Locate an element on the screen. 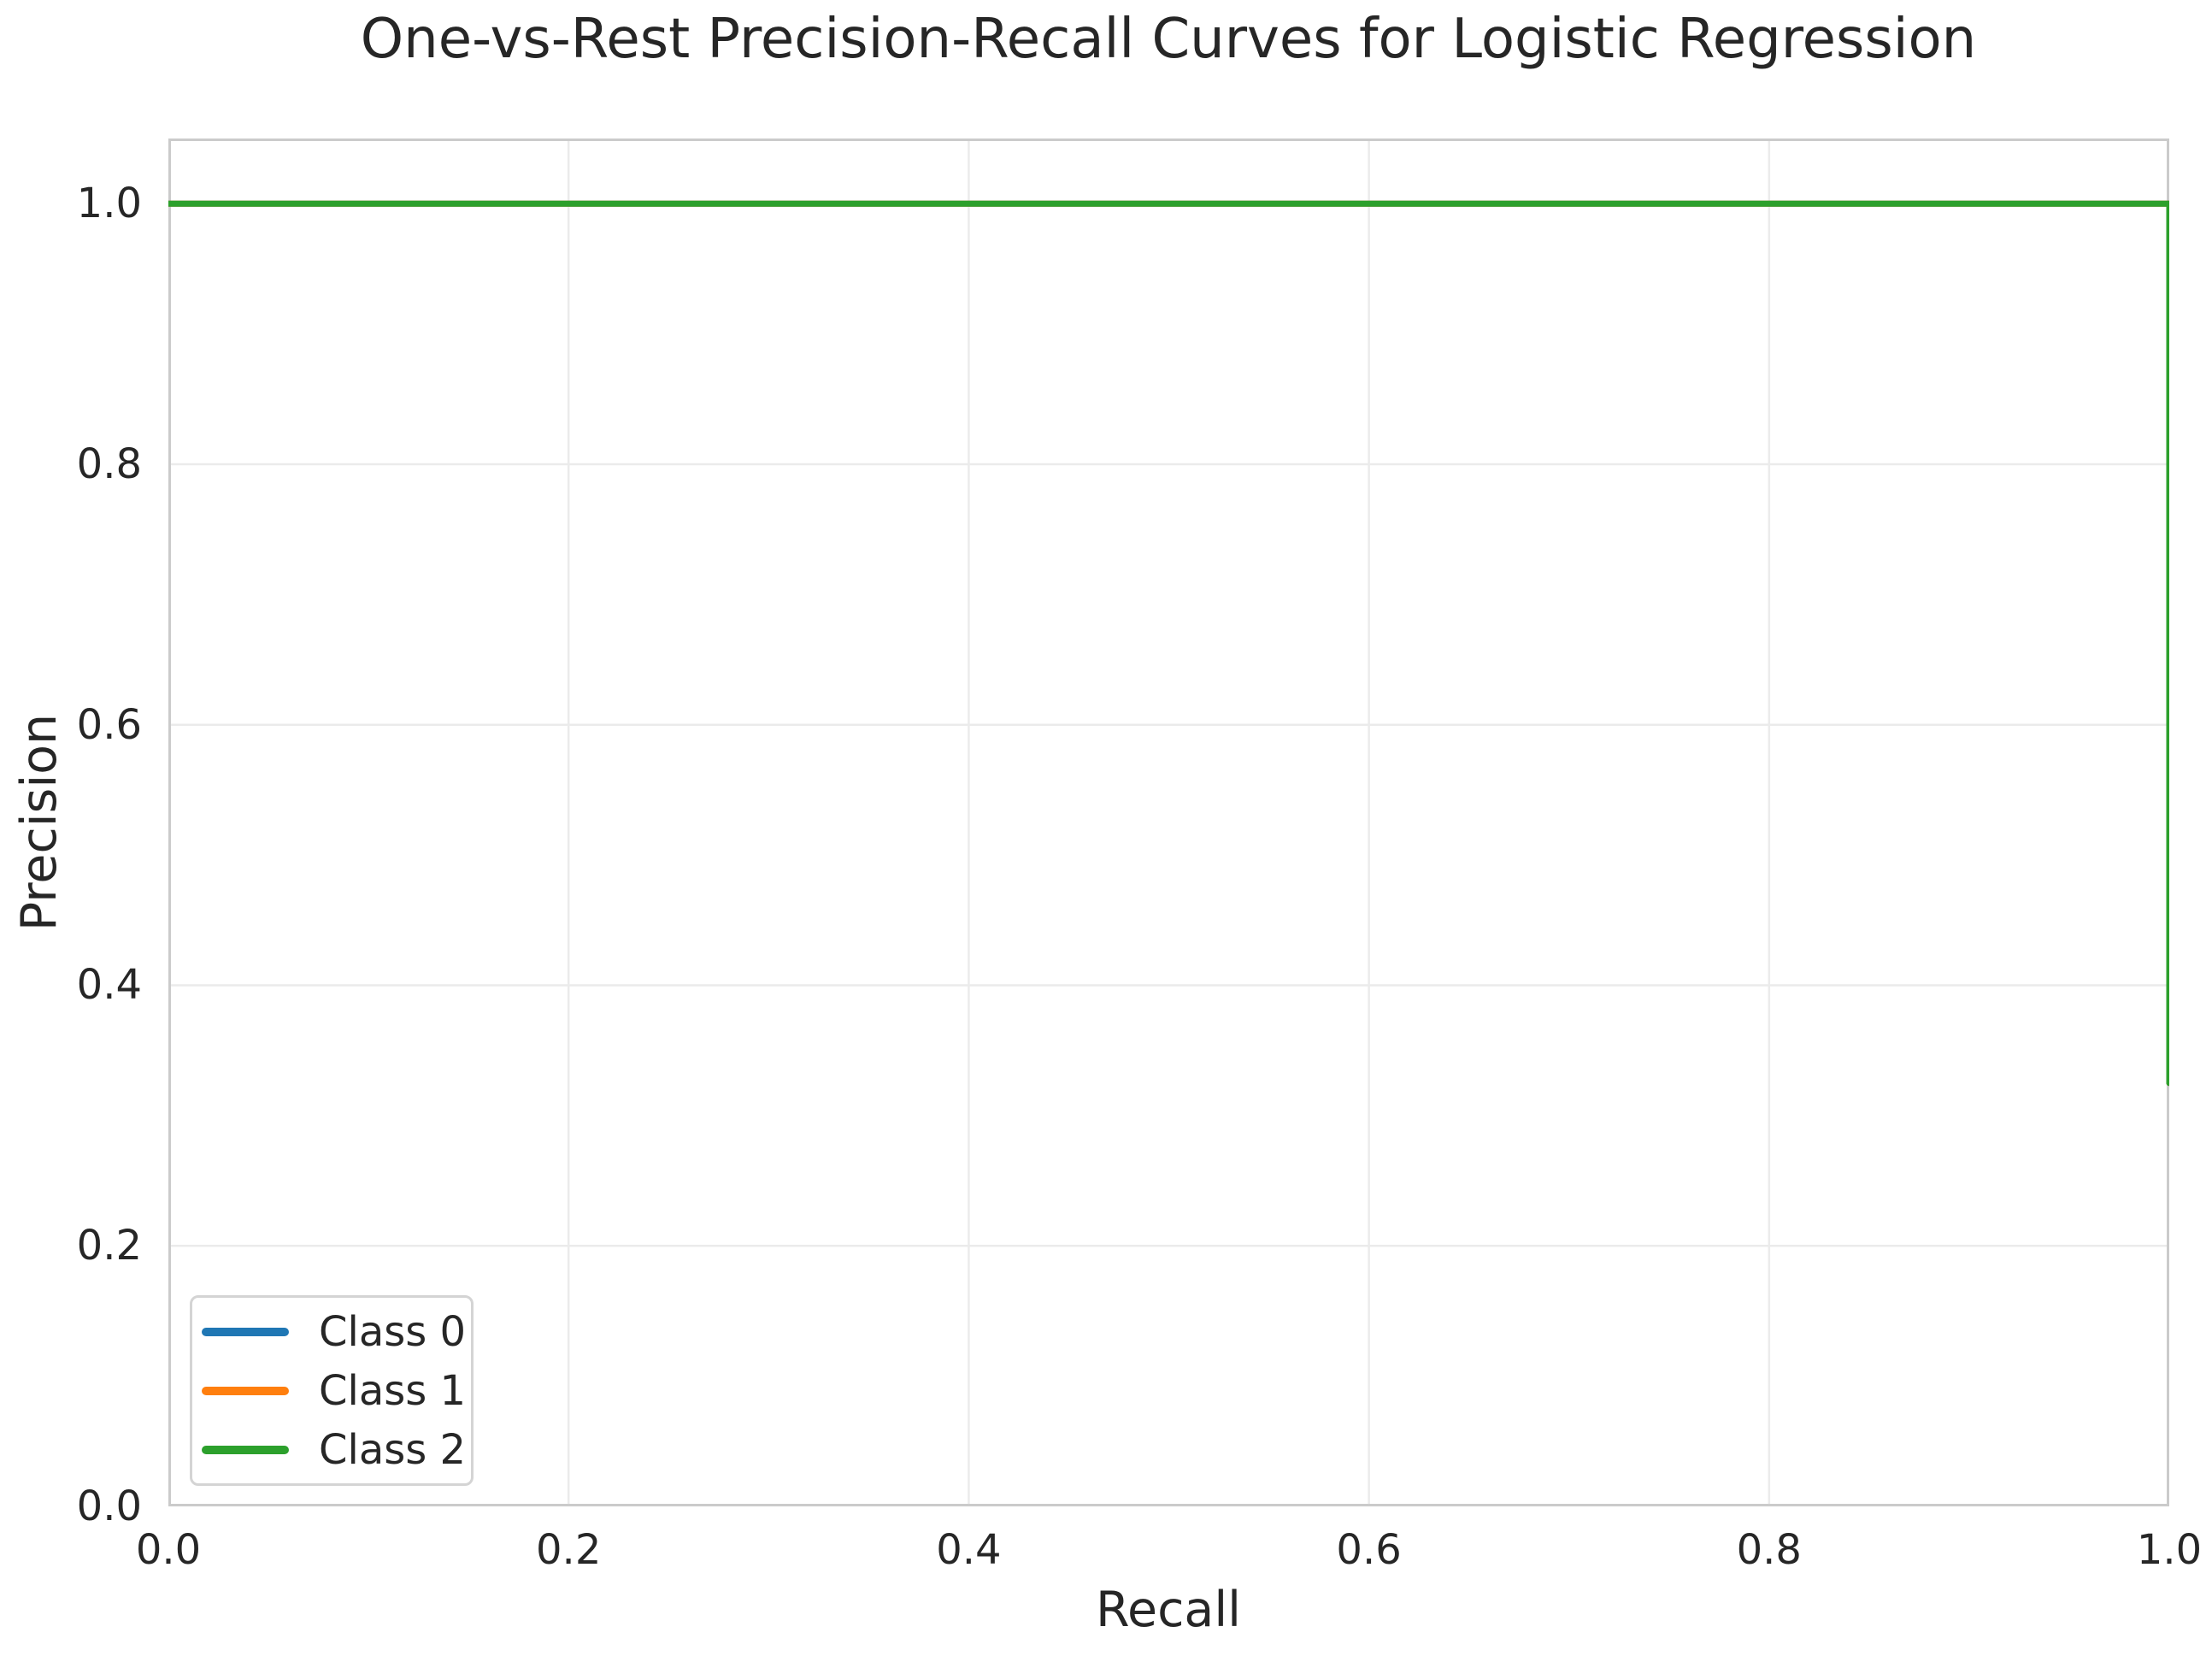 The height and width of the screenshot is (1656, 2212). legend-label: Class 1 is located at coordinates (393, 1390).